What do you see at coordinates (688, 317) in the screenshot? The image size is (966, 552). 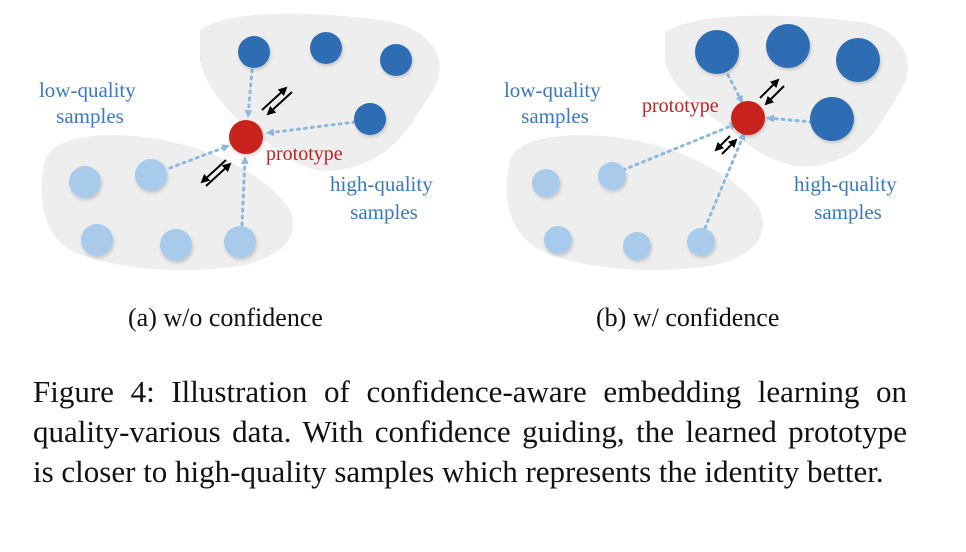 I see `subcaption-b: (b) w/ confidence` at bounding box center [688, 317].